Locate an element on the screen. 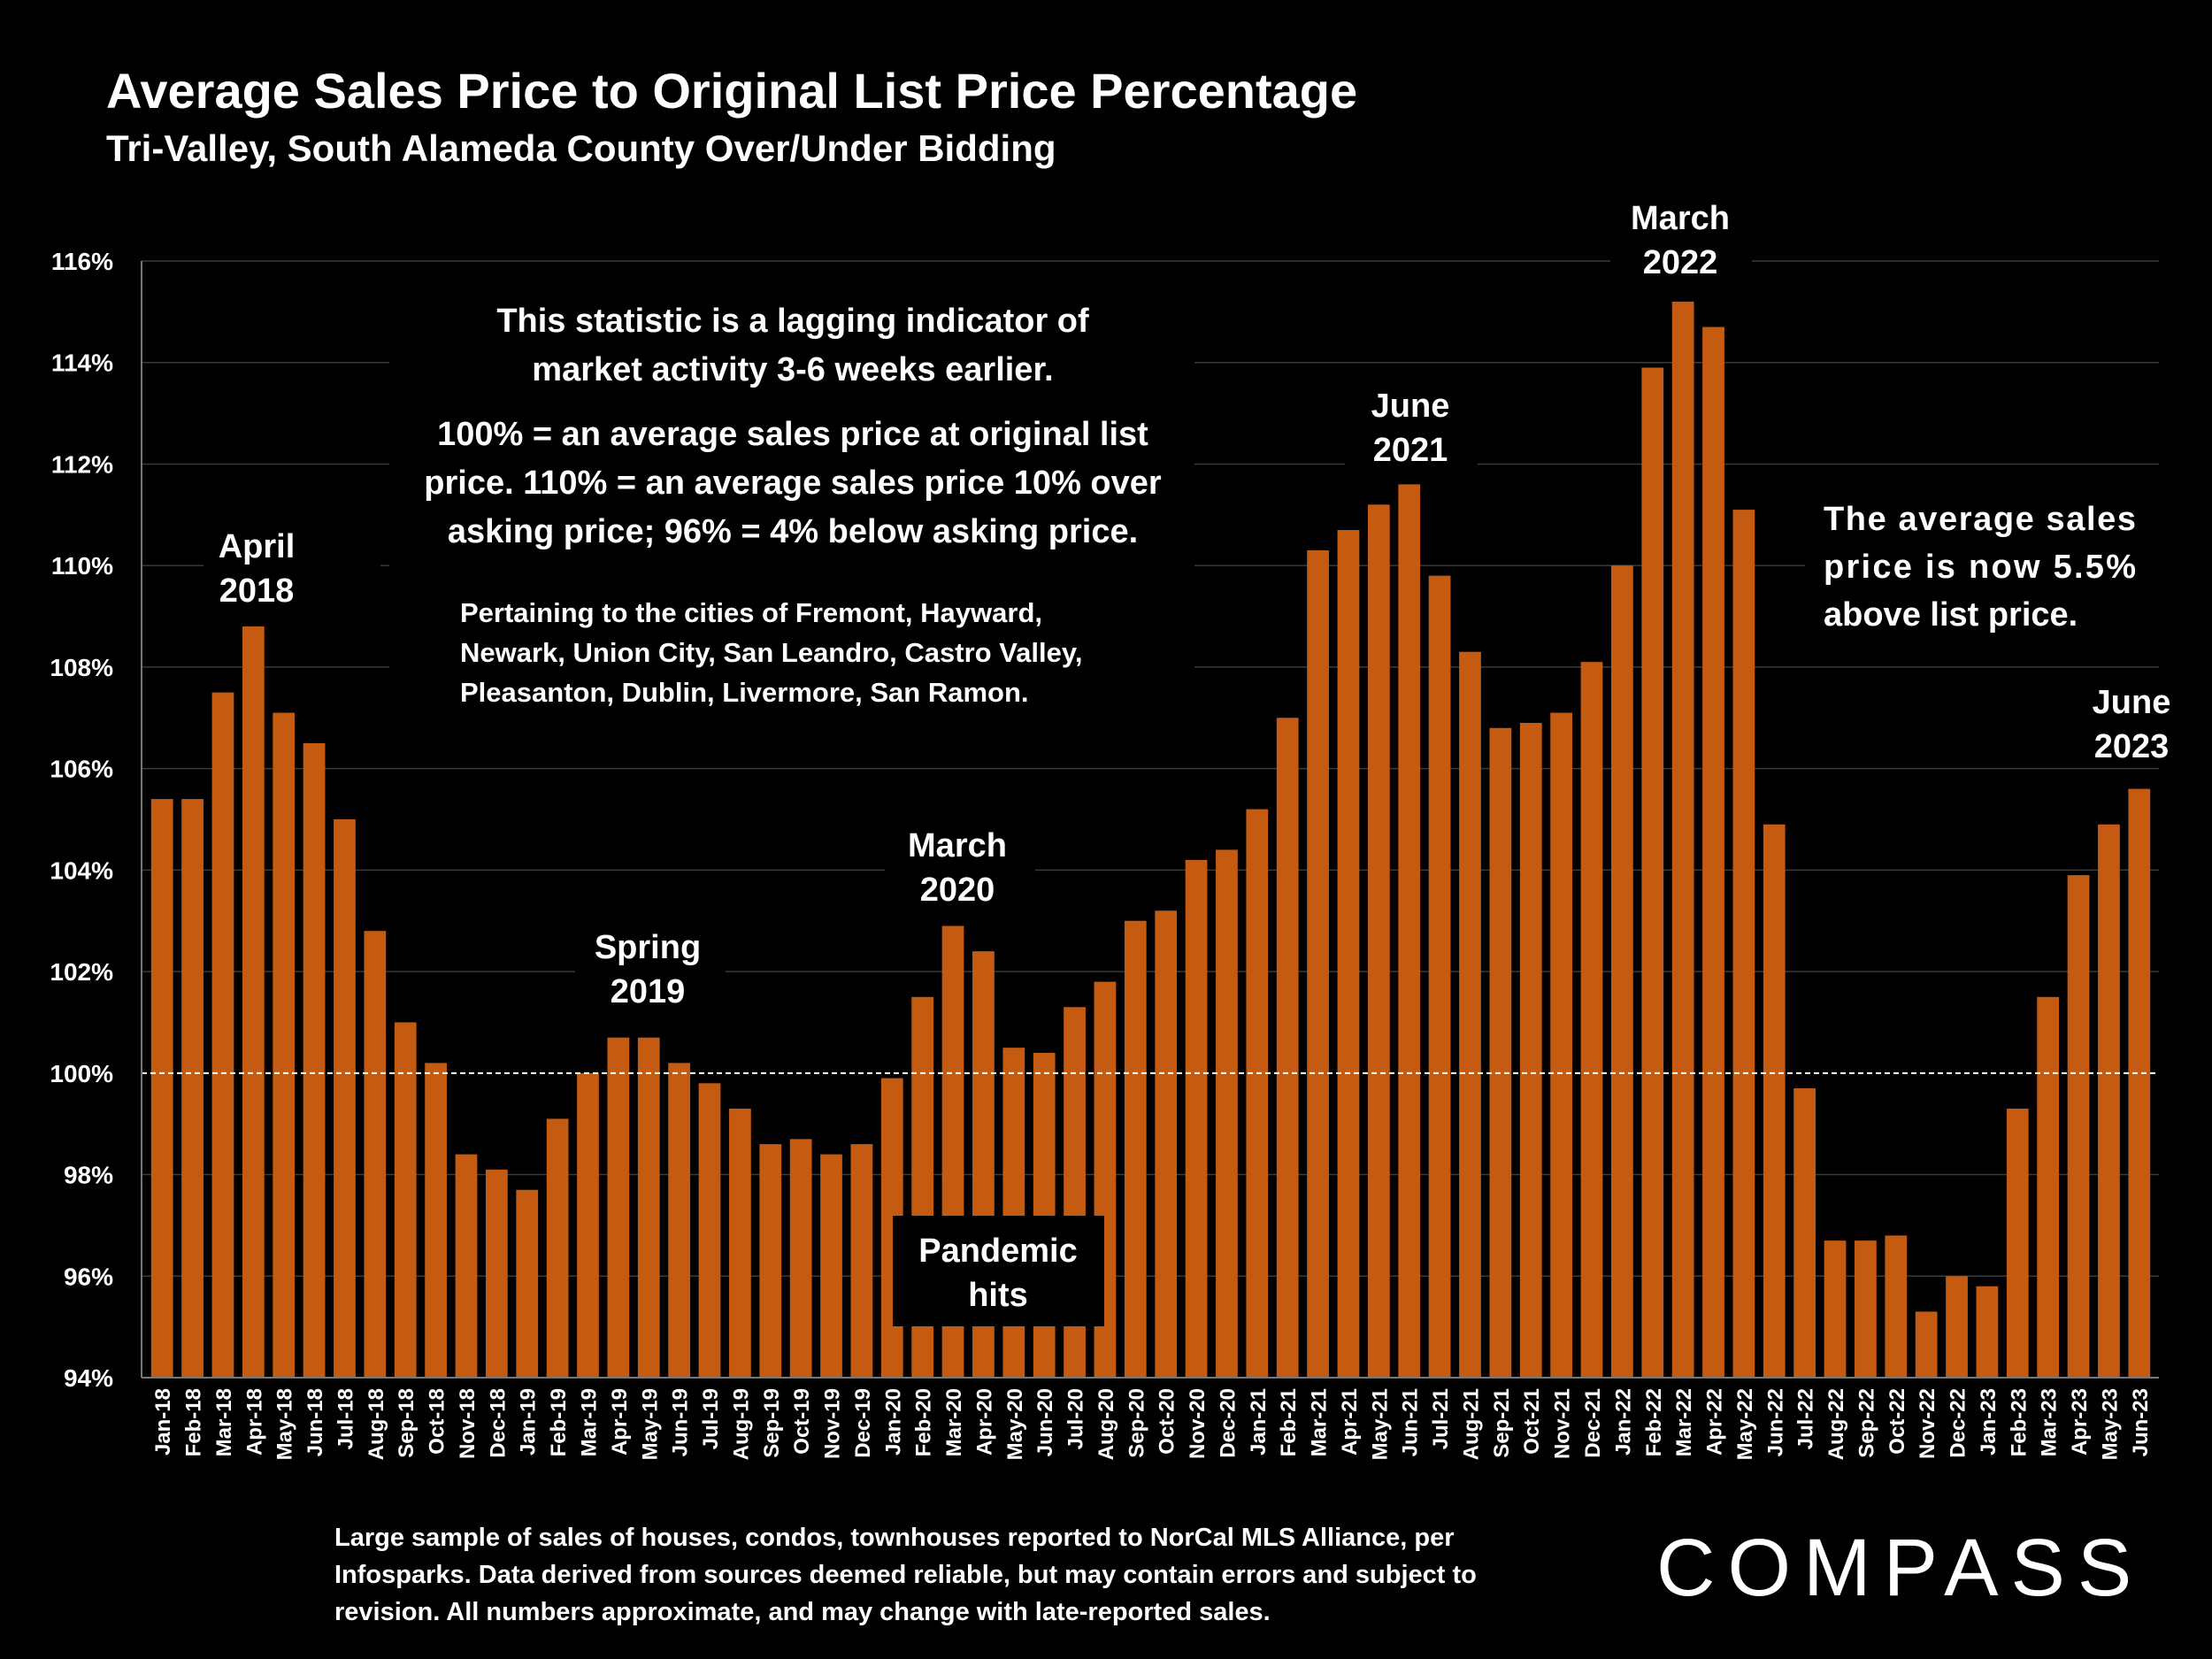 The width and height of the screenshot is (2212, 1659). x-tick-label: Jan-20 is located at coordinates (893, 1422).